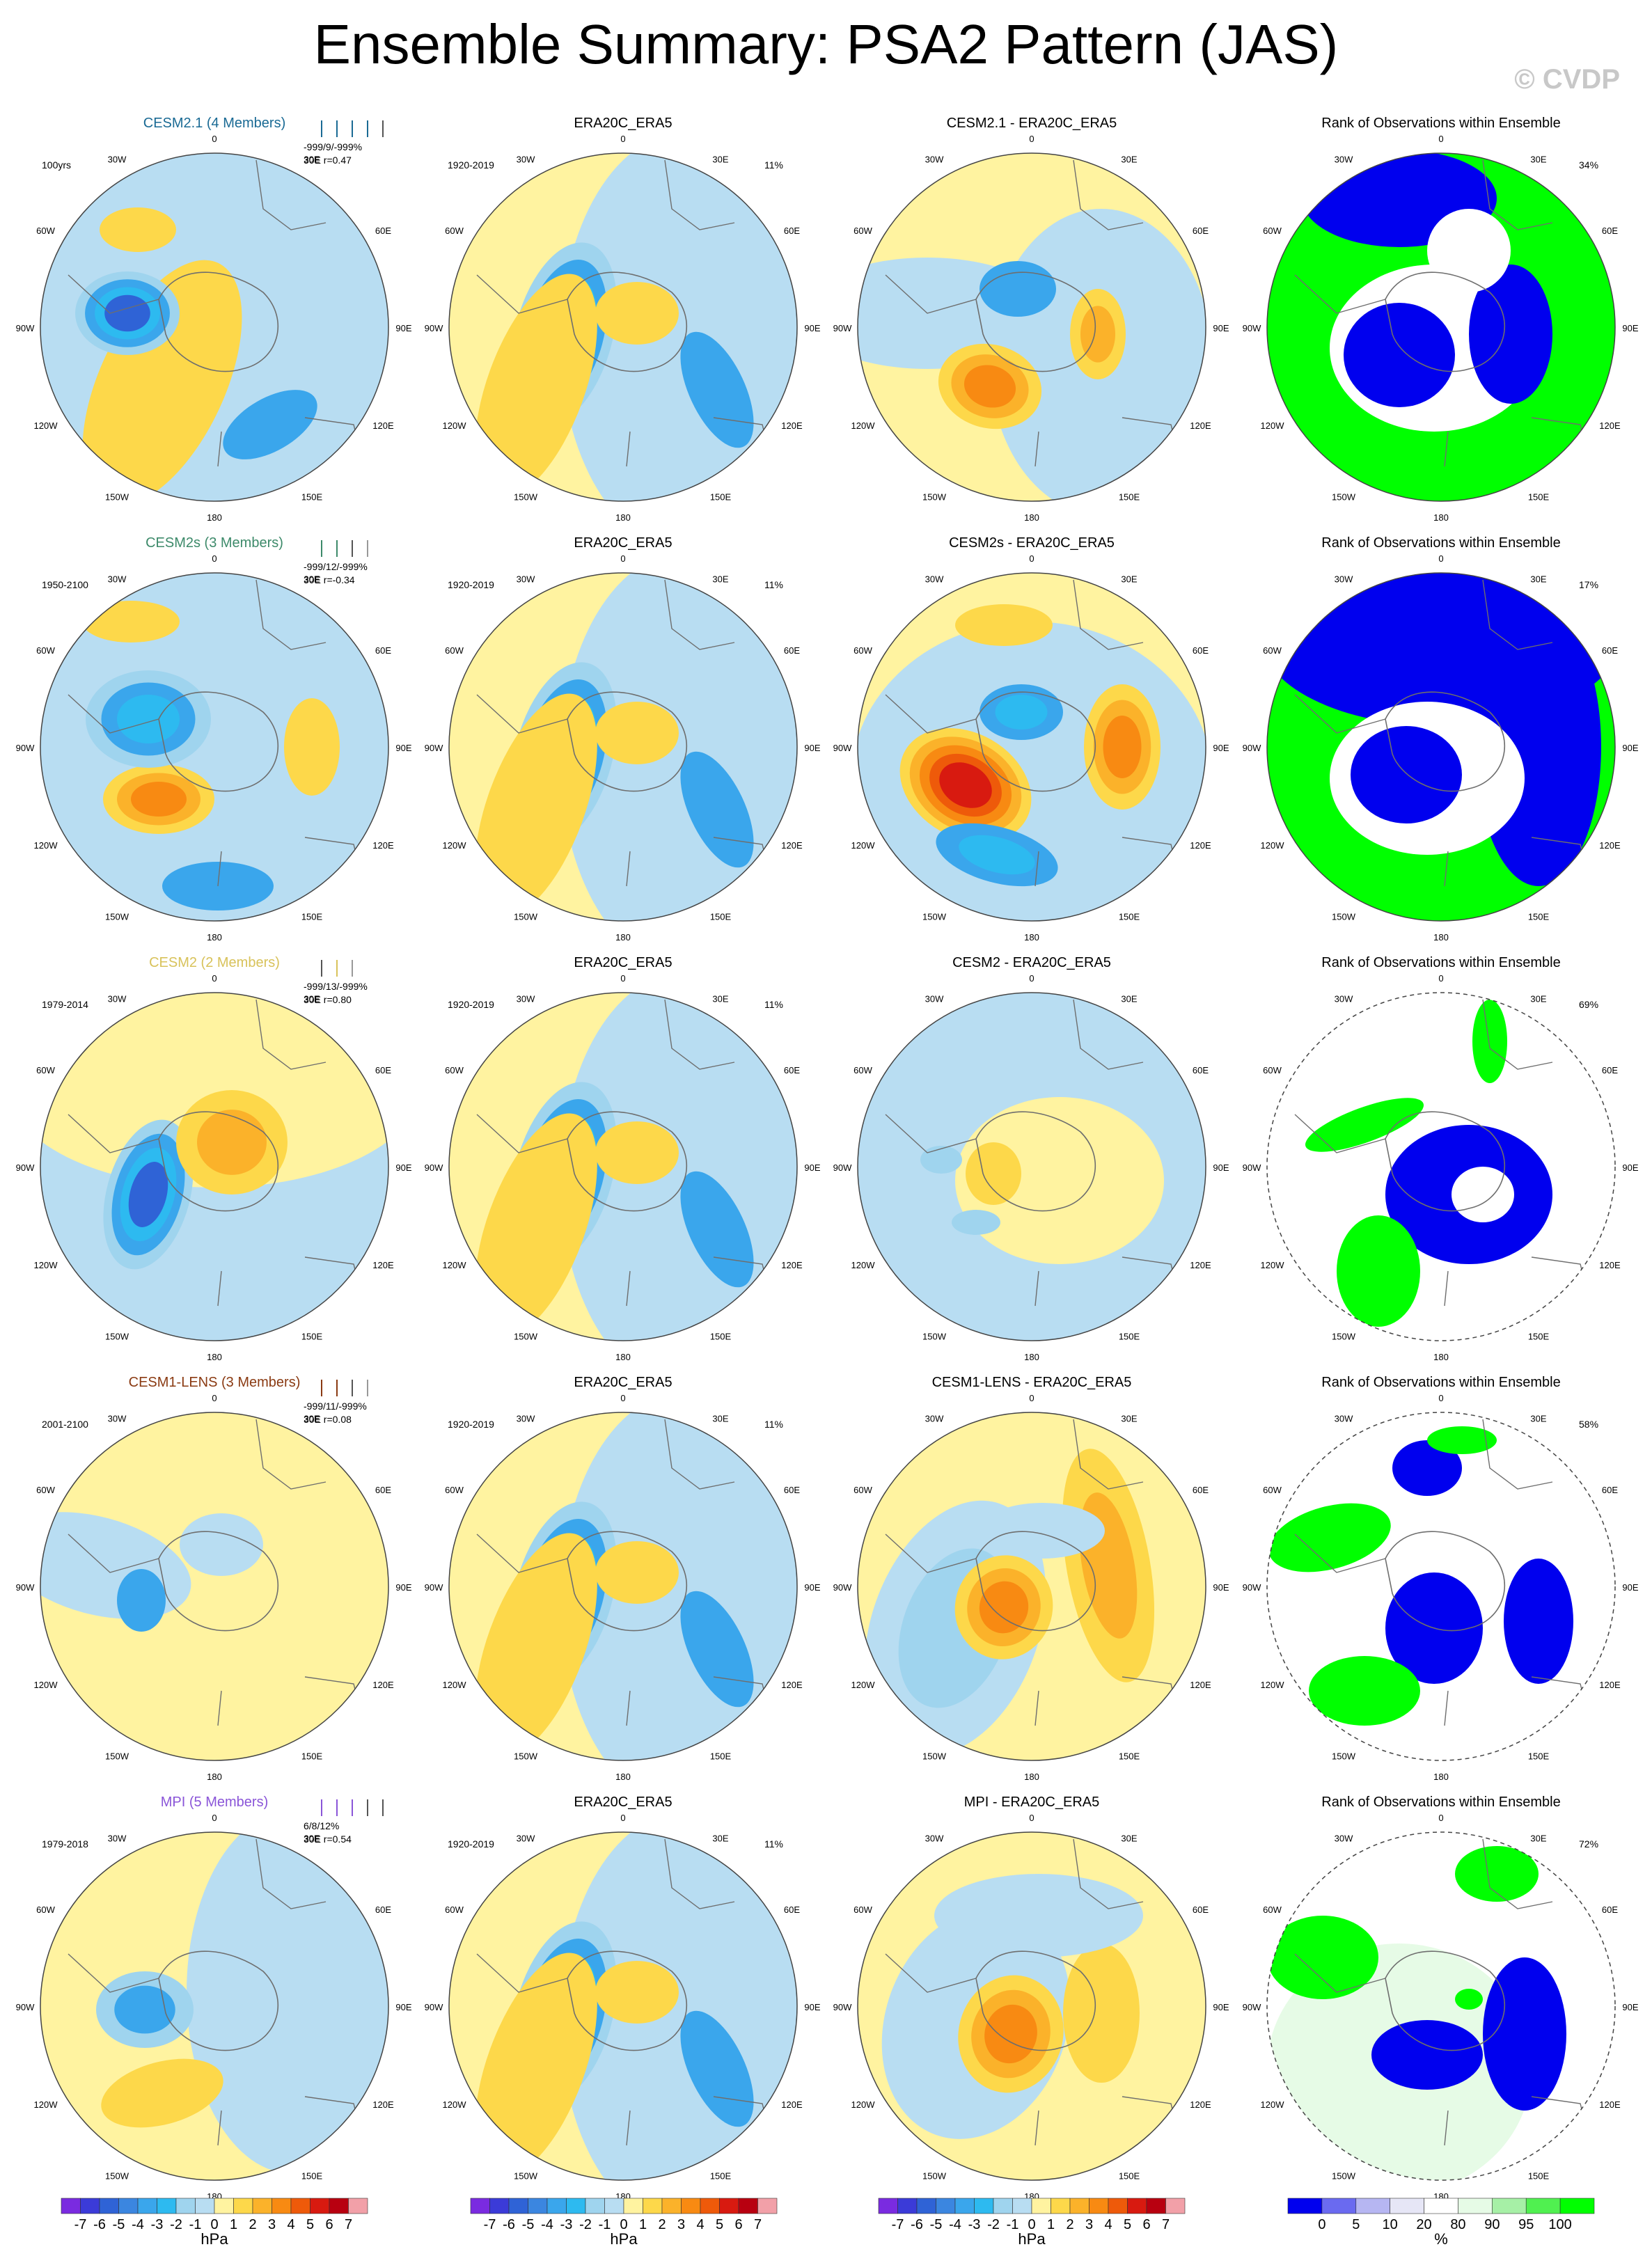 The height and width of the screenshot is (2263, 1652). Describe the element at coordinates (1089, 2224) in the screenshot. I see `colorbar-tick-label: 3` at that location.